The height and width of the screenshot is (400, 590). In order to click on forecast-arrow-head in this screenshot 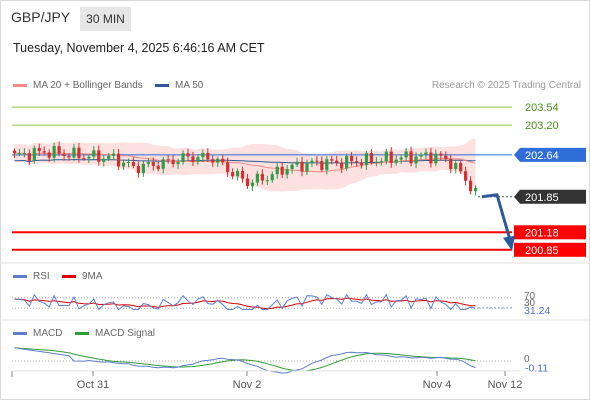, I will do `click(509, 243)`.